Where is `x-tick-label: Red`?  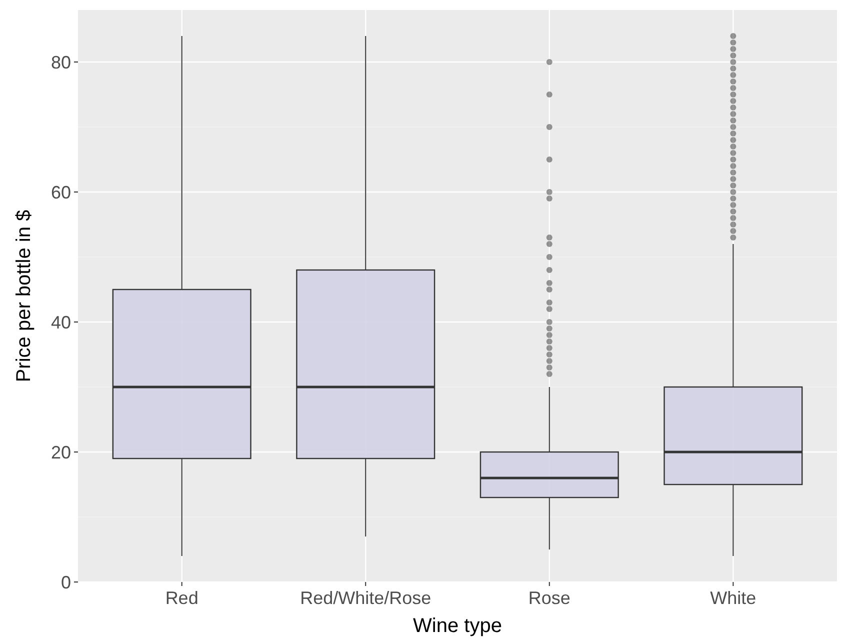
x-tick-label: Red is located at coordinates (181, 598).